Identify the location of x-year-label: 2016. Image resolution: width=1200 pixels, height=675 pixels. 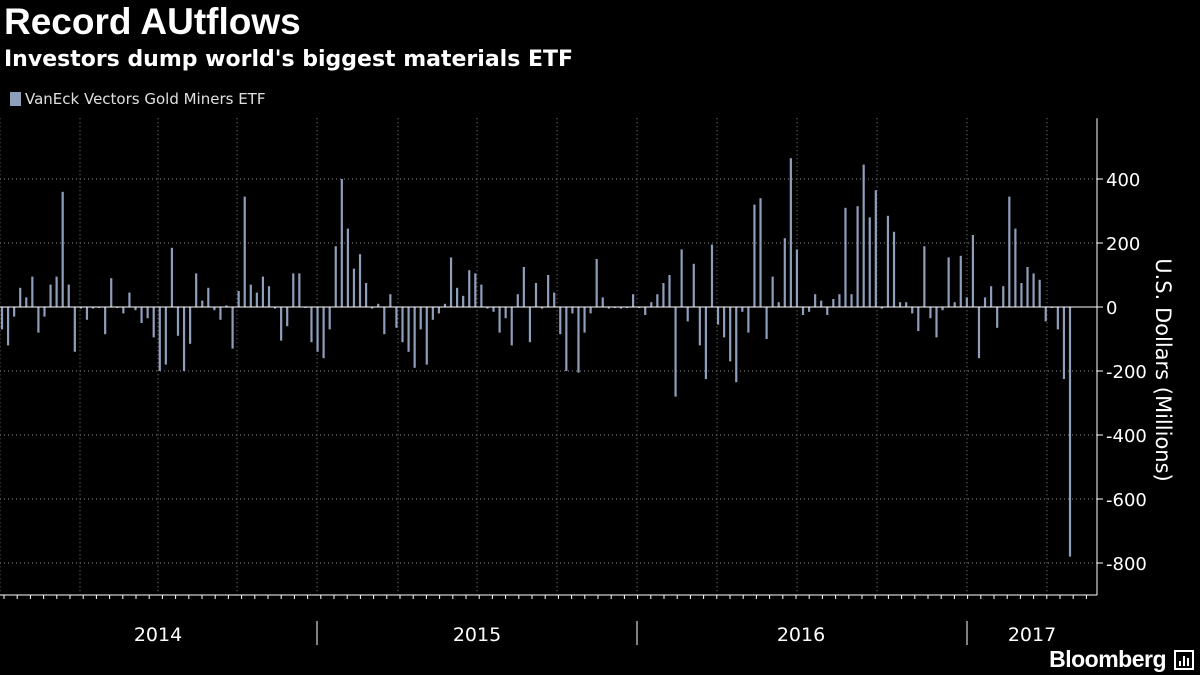
(801, 635).